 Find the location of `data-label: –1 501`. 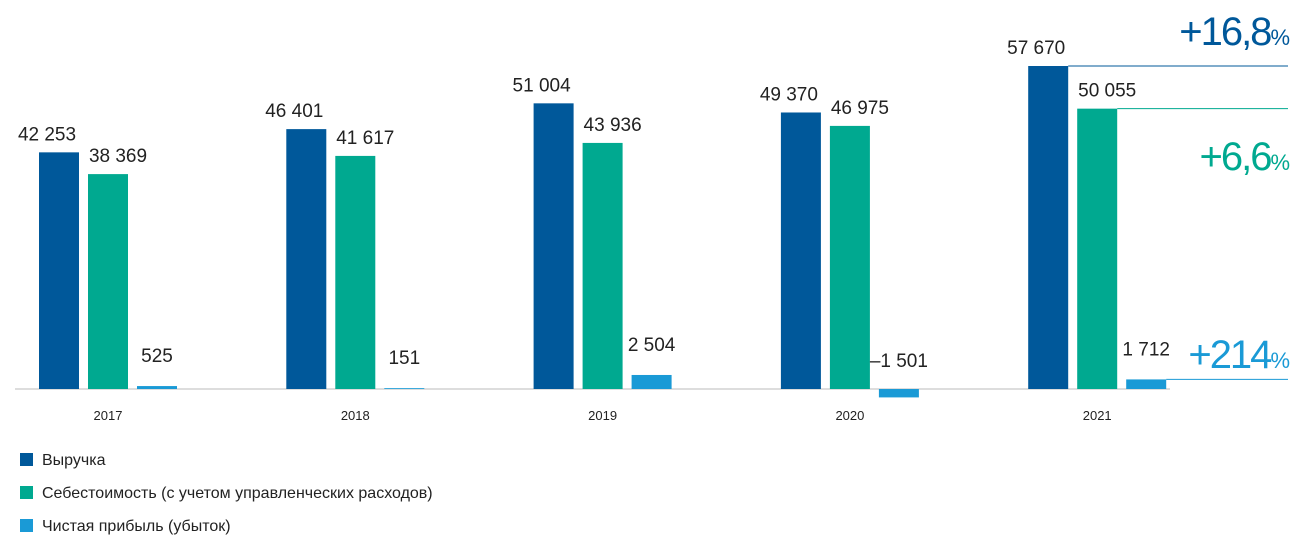

data-label: –1 501 is located at coordinates (899, 361).